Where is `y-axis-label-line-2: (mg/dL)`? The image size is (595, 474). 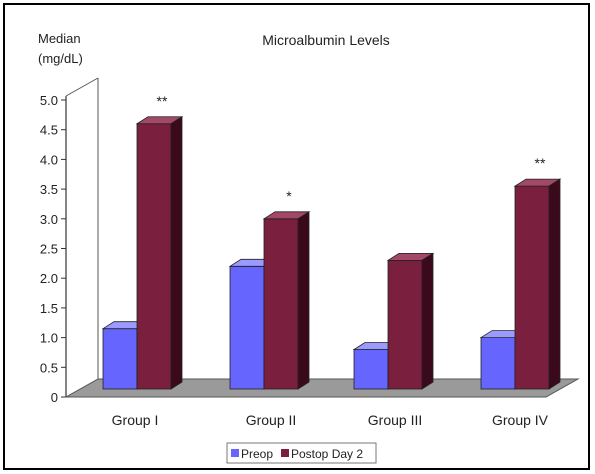 y-axis-label-line-2: (mg/dL) is located at coordinates (60, 58).